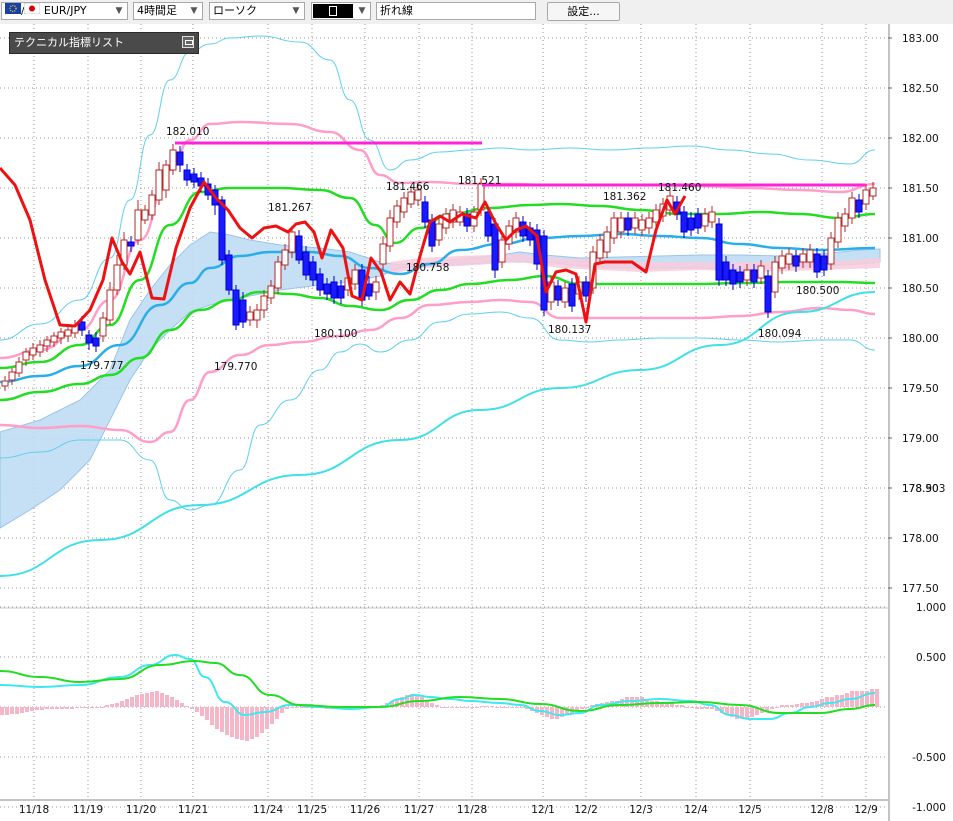  Describe the element at coordinates (32, 11) in the screenshot. I see `jp-flag-icon` at that location.